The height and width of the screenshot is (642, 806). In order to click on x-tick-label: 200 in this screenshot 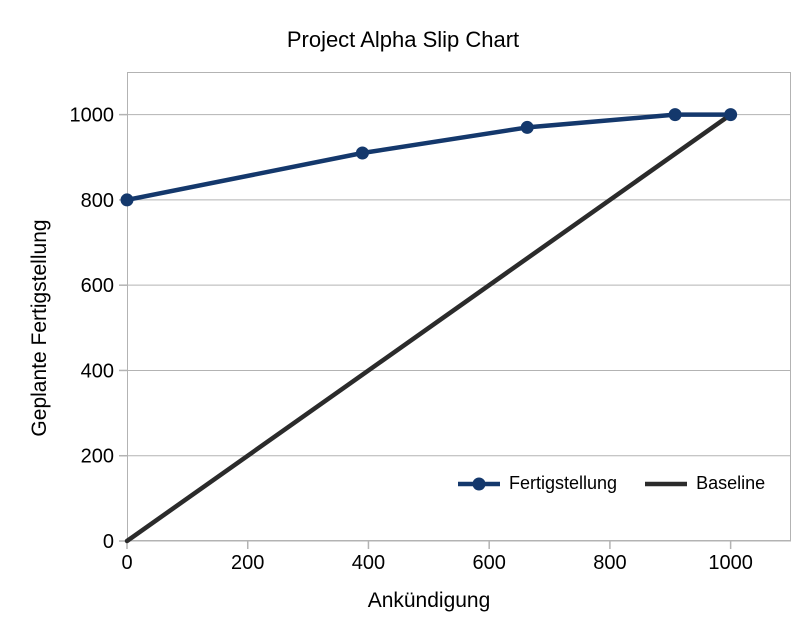, I will do `click(247, 563)`.